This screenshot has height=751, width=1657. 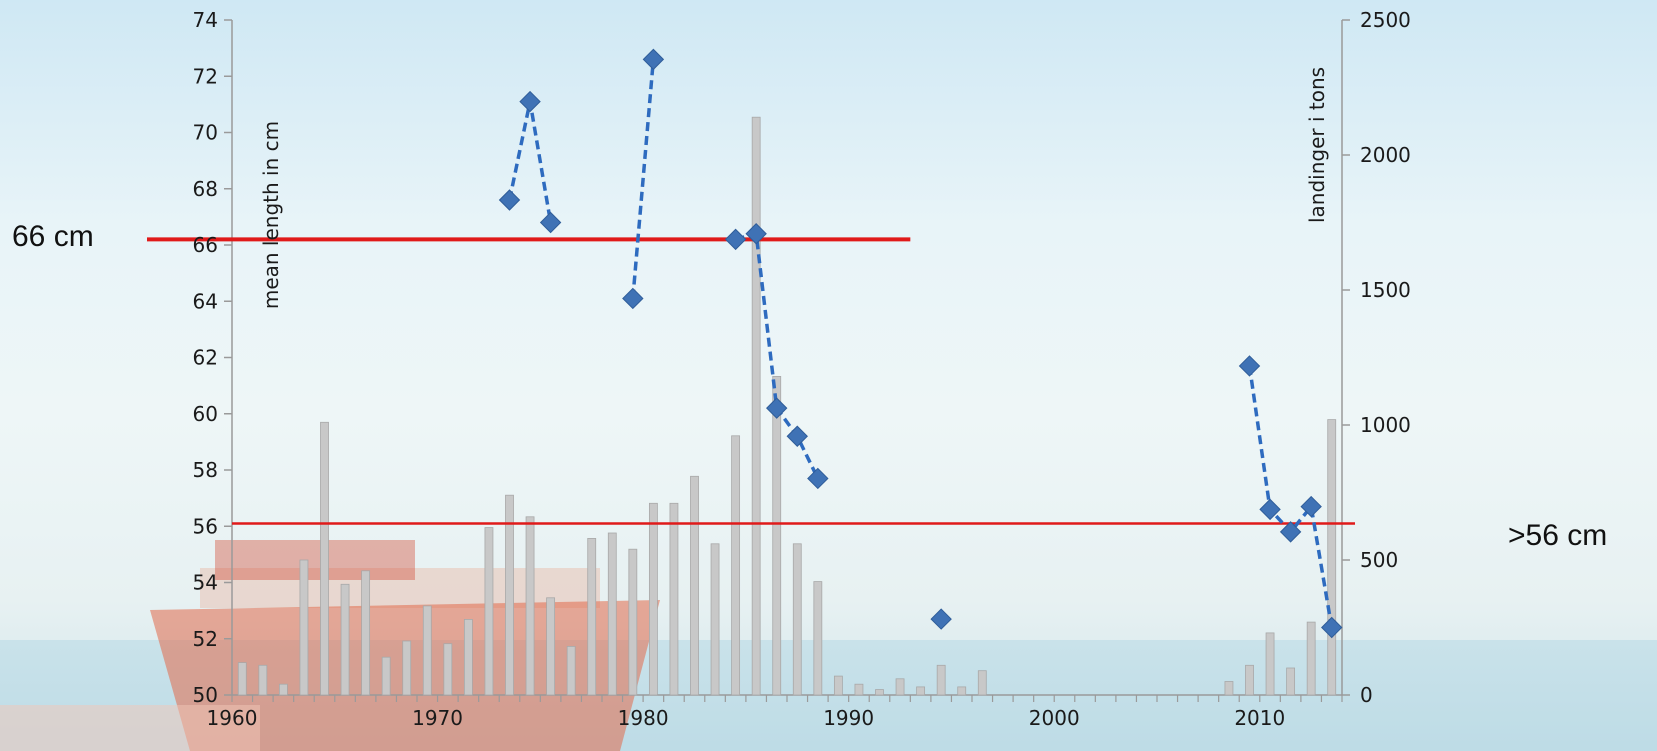 What do you see at coordinates (1366, 695) in the screenshot?
I see `right-tick-label: 0` at bounding box center [1366, 695].